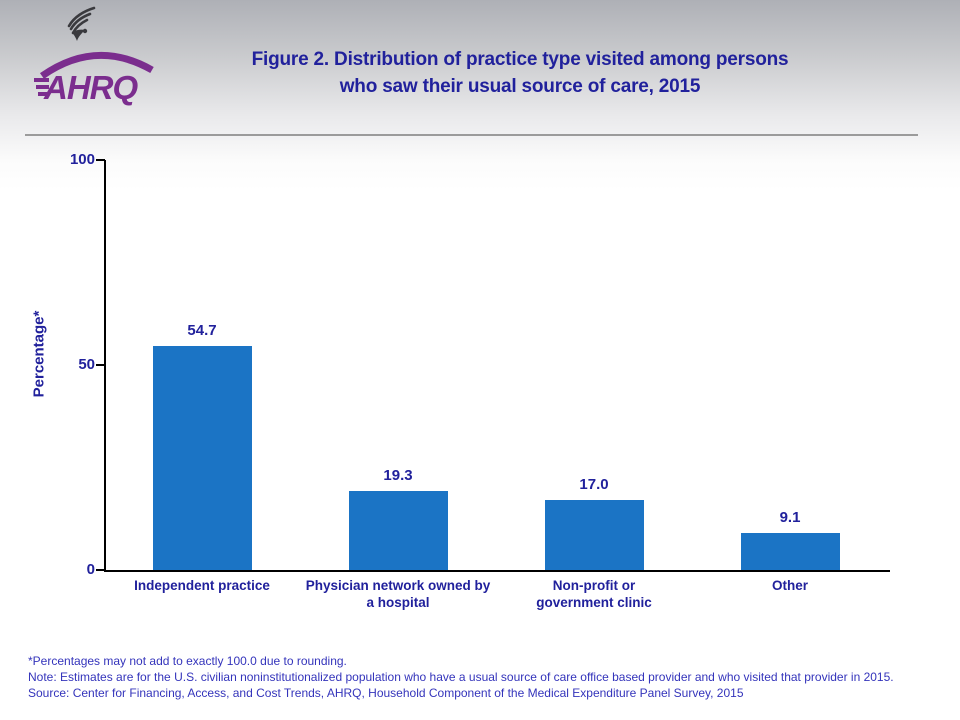  Describe the element at coordinates (96, 65) in the screenshot. I see `logo-swoosh` at that location.